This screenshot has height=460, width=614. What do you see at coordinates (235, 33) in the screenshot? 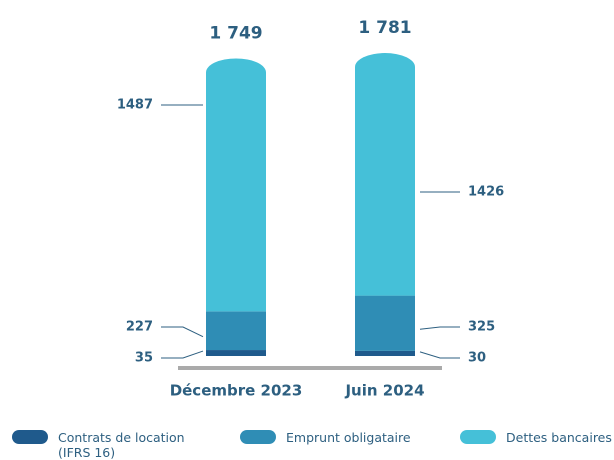
I see `total-label: 1 749` at bounding box center [235, 33].